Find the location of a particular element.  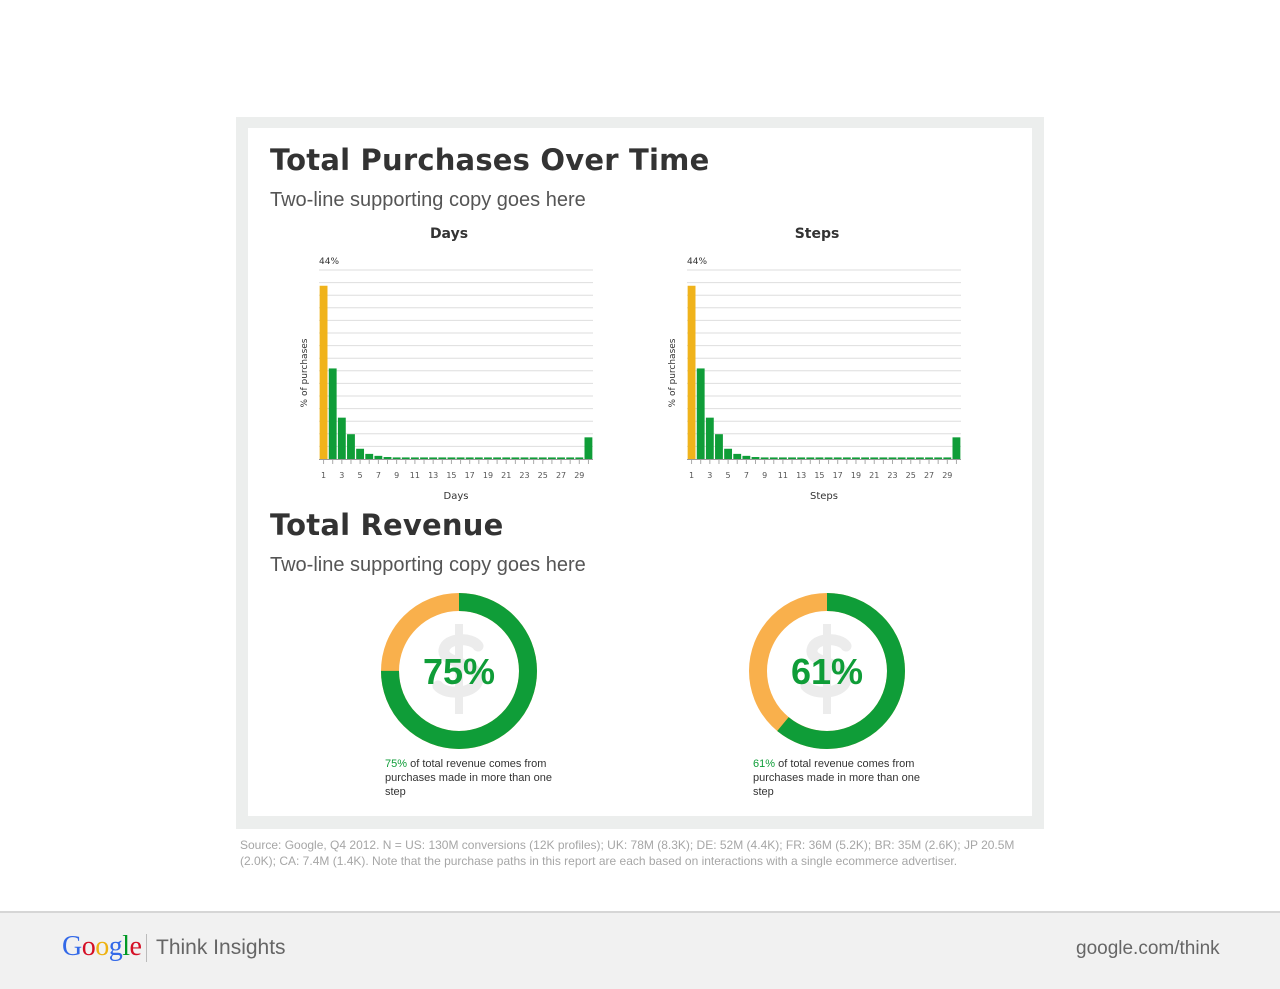

google-logo: Google is located at coordinates (102, 947).